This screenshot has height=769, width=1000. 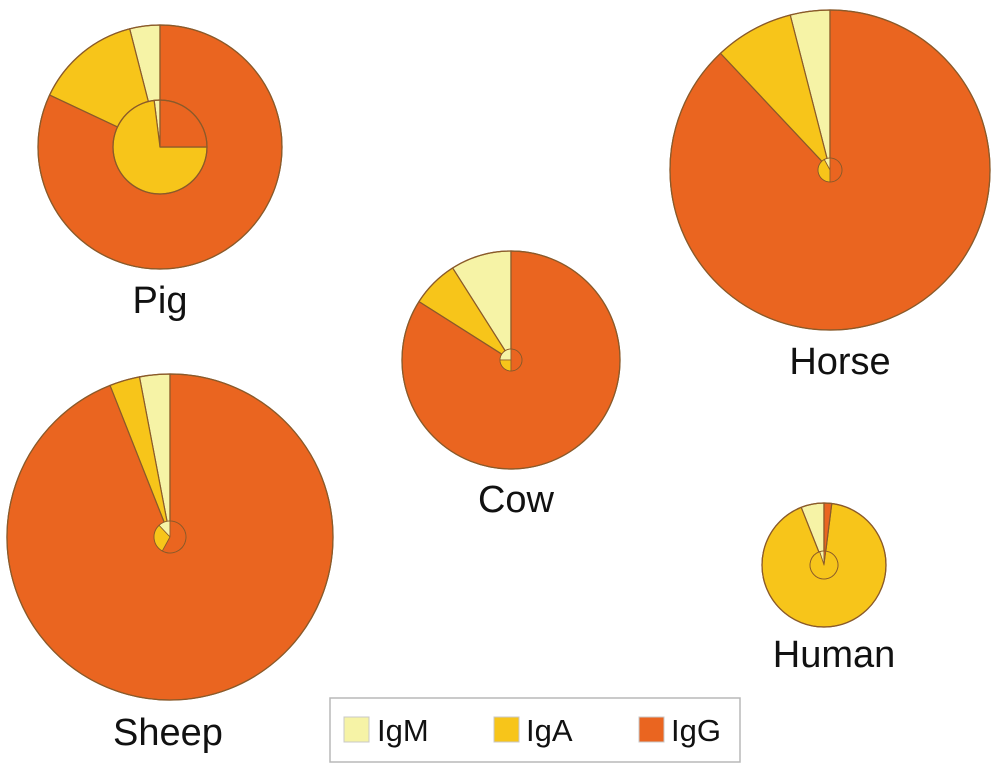 I want to click on ring-outline-horse-outer, so click(x=830, y=170).